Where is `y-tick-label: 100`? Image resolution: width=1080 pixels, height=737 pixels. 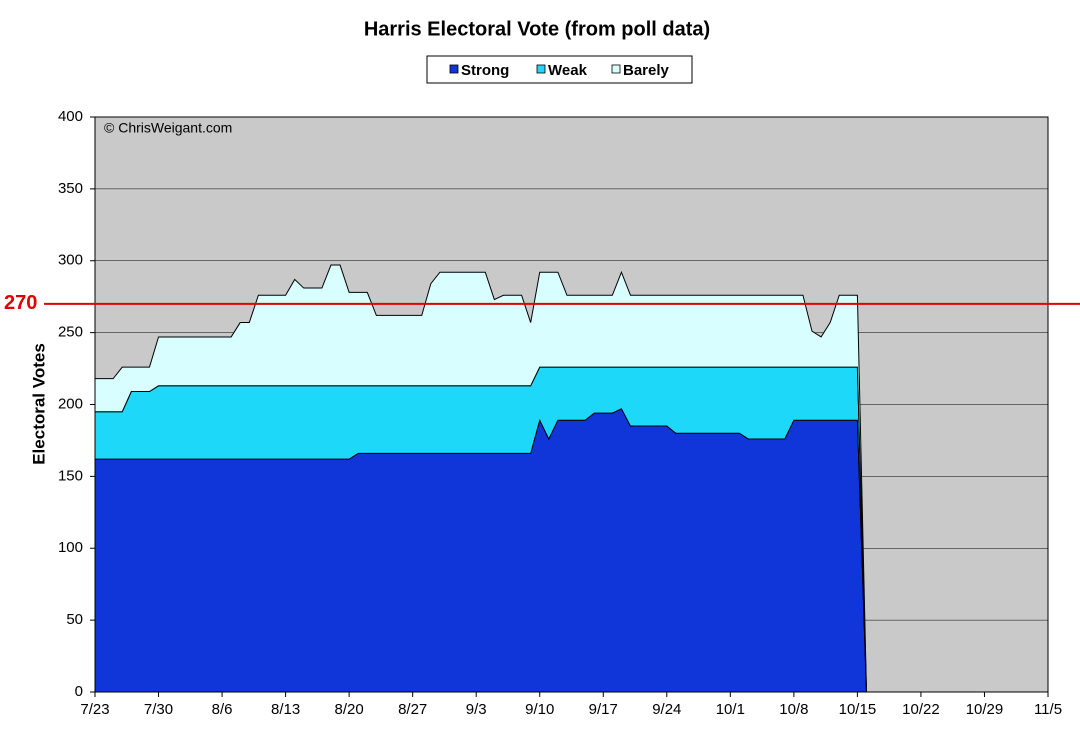
y-tick-label: 100 is located at coordinates (70, 547).